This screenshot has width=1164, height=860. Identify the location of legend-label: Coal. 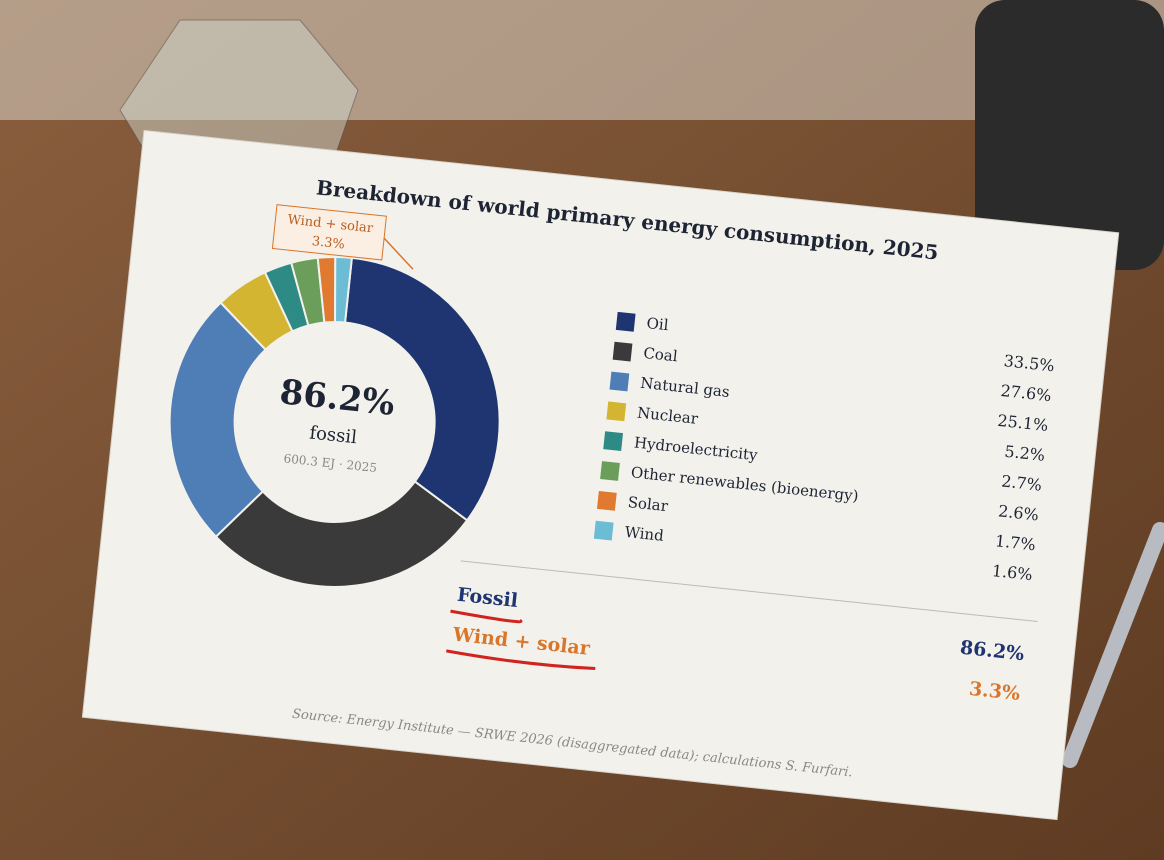
(661, 355).